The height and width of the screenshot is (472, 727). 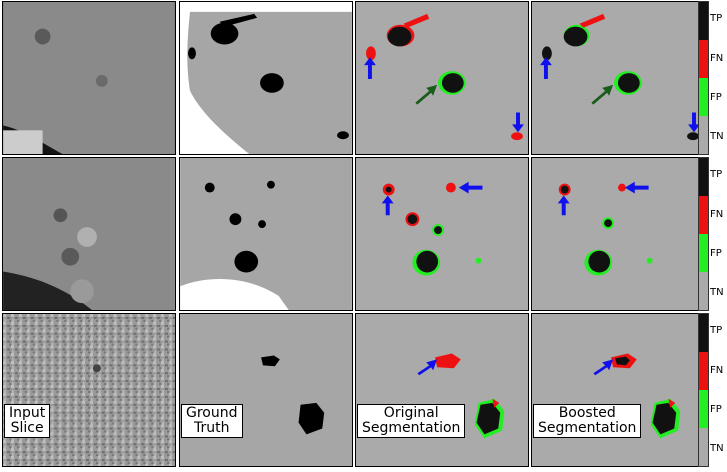 I want to click on ct-slice-row3, so click(x=89, y=390).